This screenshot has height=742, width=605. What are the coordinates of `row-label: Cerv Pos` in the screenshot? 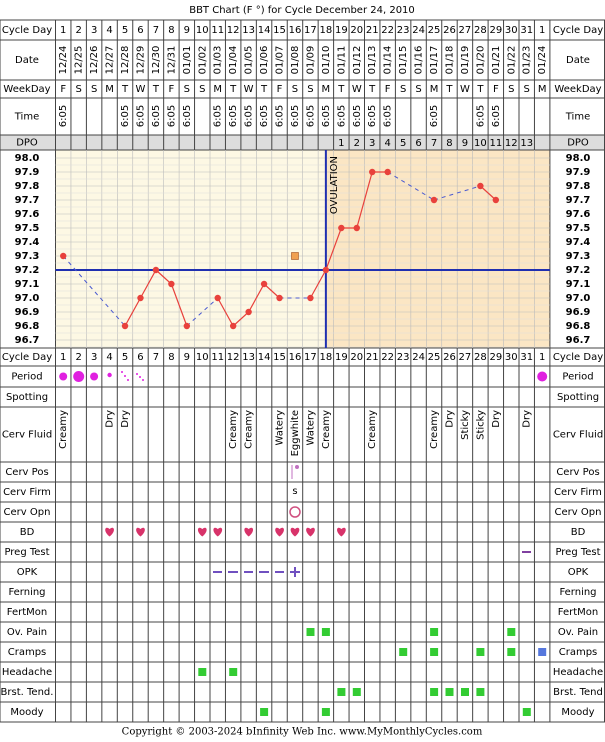 It's located at (577, 472).